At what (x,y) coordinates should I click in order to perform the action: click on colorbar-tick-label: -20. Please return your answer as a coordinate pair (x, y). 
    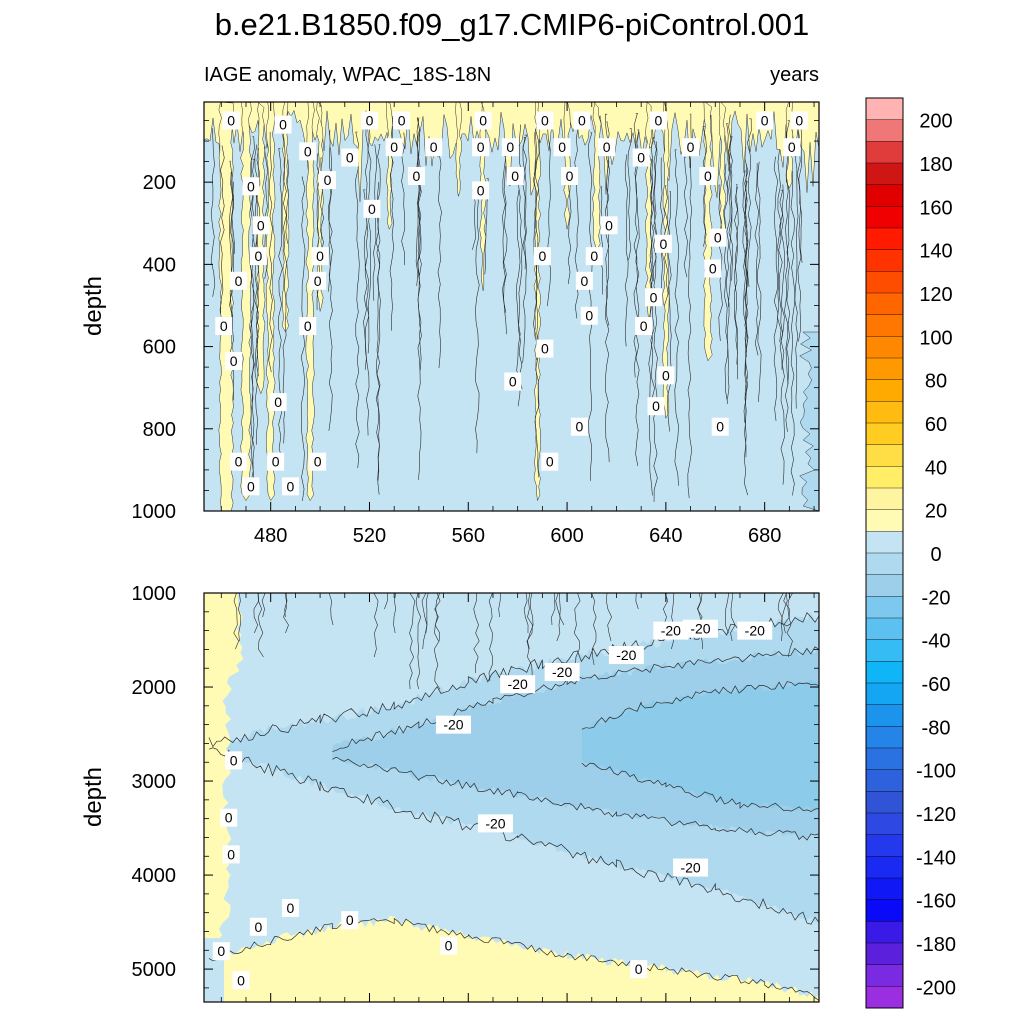
    Looking at the image, I should click on (936, 598).